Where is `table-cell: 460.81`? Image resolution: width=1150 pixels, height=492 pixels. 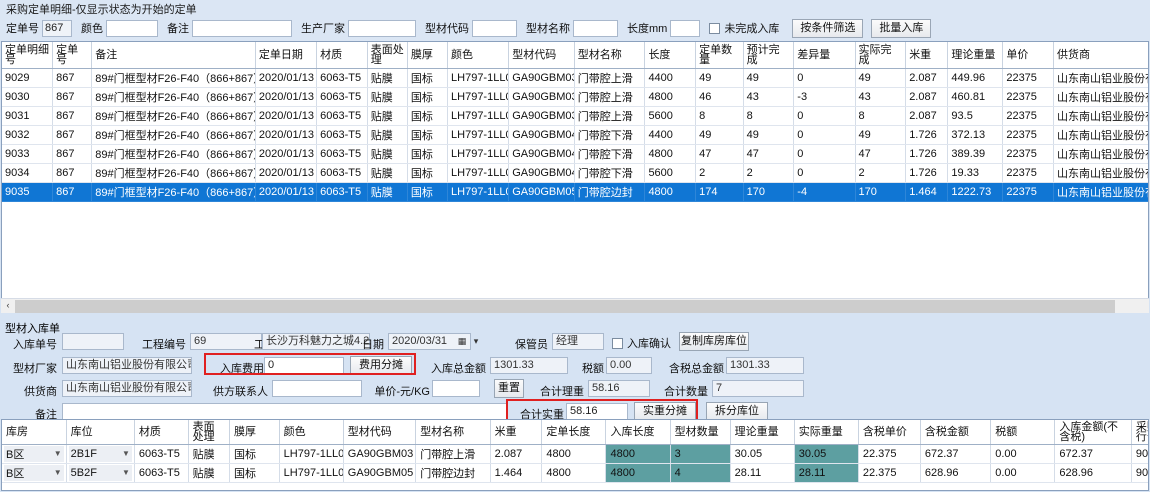 table-cell: 460.81 is located at coordinates (975, 97).